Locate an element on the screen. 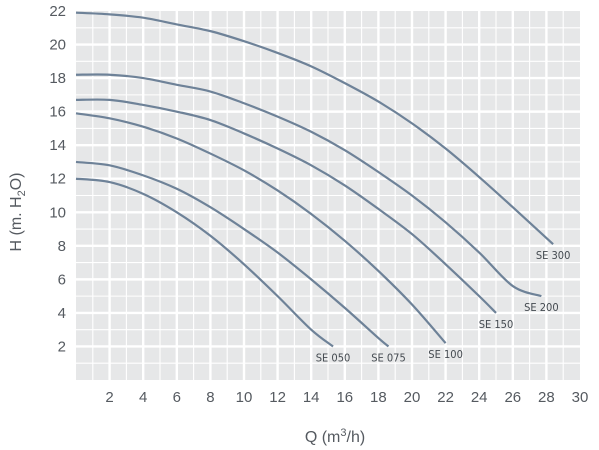 The height and width of the screenshot is (450, 599). y-tick-label: 16 is located at coordinates (57, 112).